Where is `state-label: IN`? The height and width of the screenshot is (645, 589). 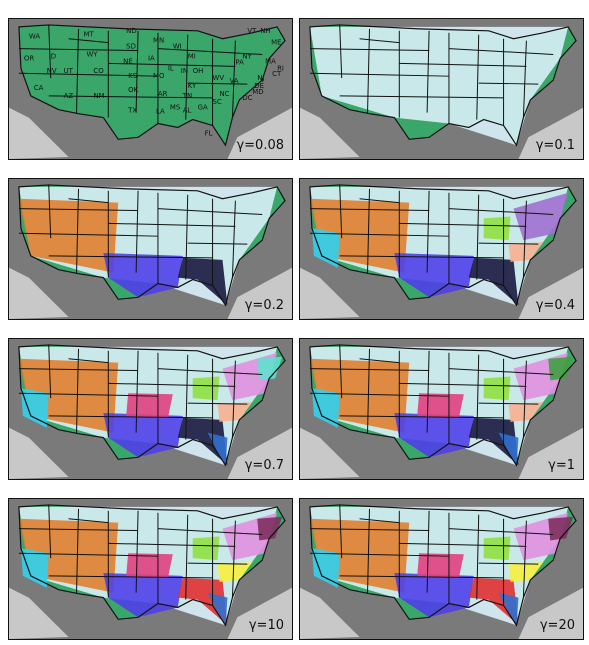 state-label: IN is located at coordinates (184, 71).